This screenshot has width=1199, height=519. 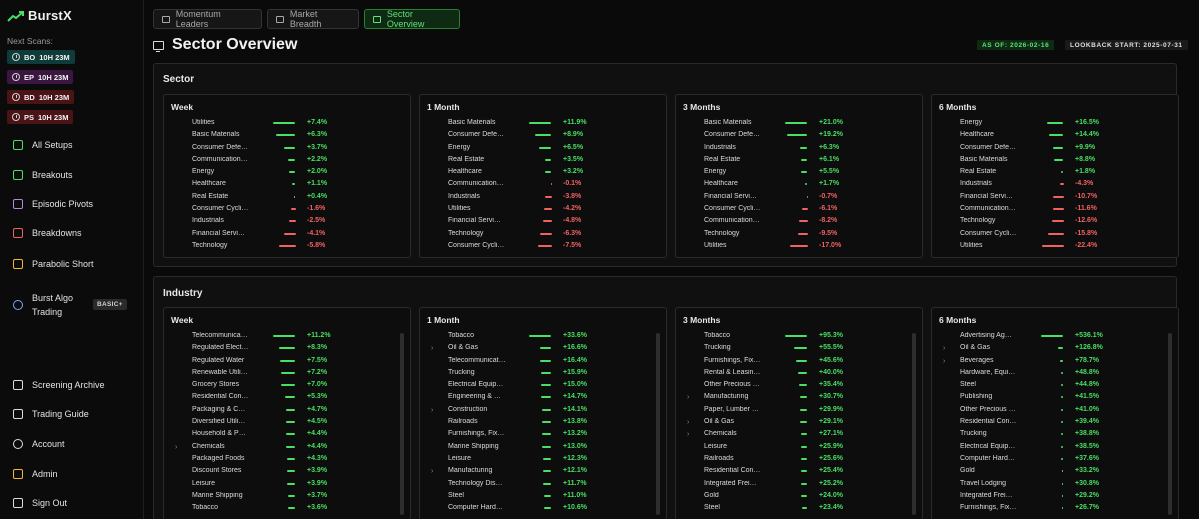 What do you see at coordinates (543, 235) in the screenshot?
I see `ranking-row: Technology -6.3%` at bounding box center [543, 235].